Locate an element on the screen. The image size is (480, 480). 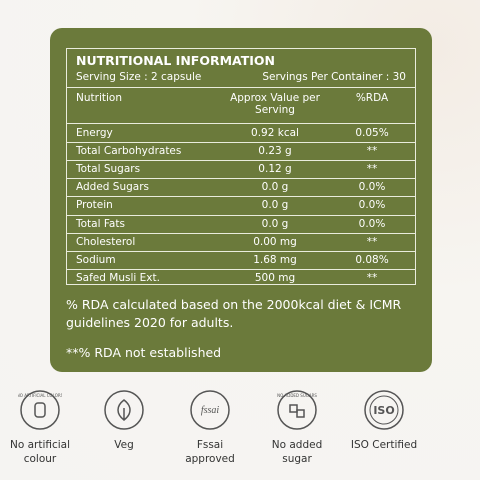
nutrient-value: 500 mg is located at coordinates (275, 277).